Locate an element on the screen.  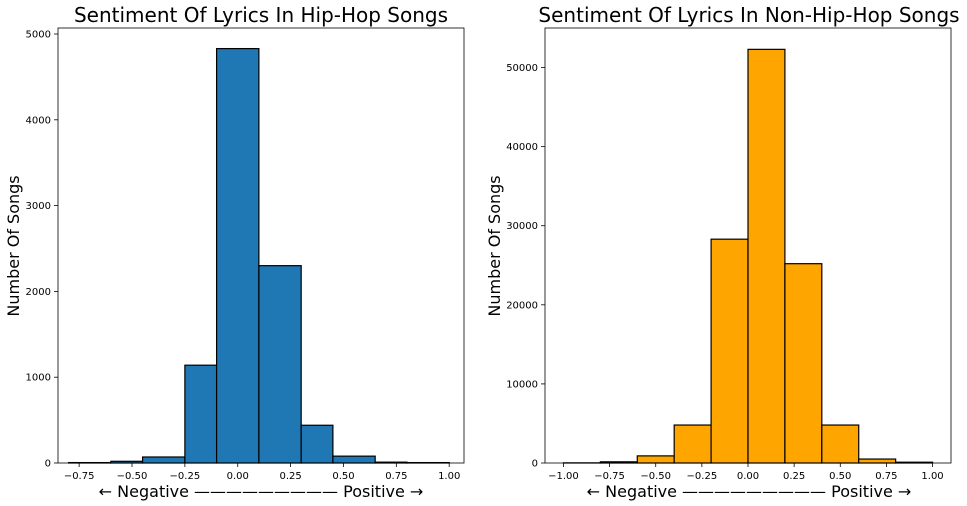
y-tick-label: 50000 is located at coordinates (522, 68).